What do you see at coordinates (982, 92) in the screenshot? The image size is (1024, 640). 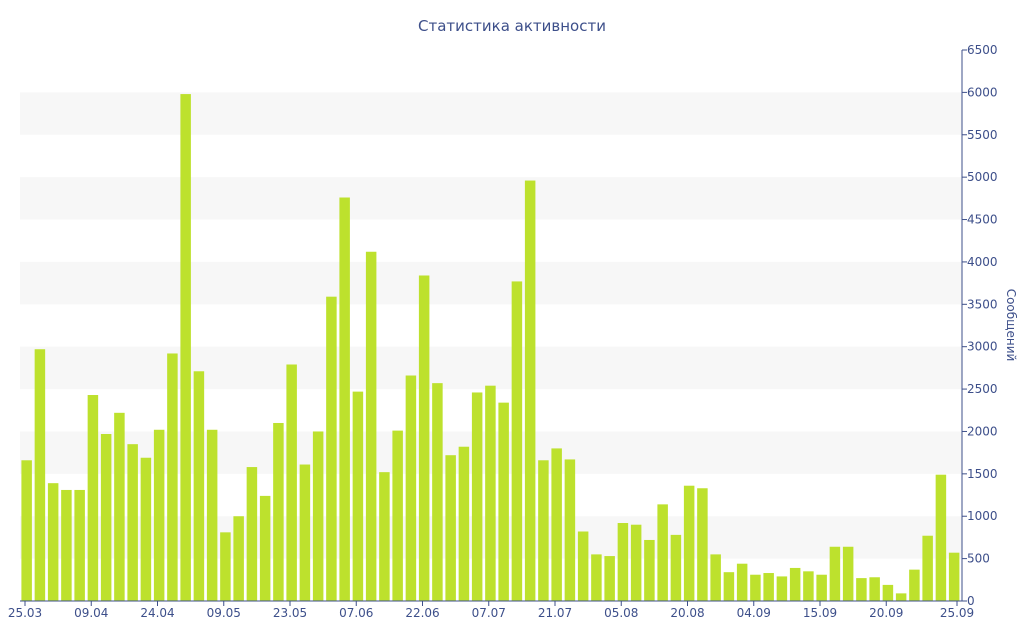 I see `y-tick-label: 6000` at bounding box center [982, 92].